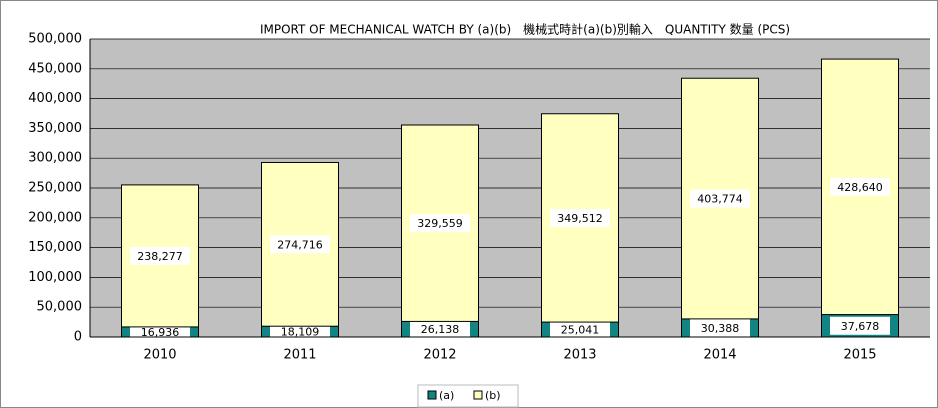 This screenshot has height=408, width=938. I want to click on x-tick-label: 2014, so click(719, 355).